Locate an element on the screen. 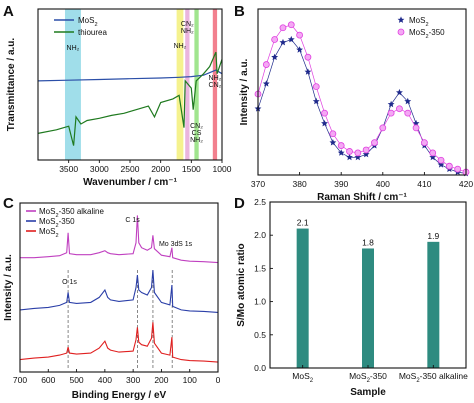  x-tick-label: 200 is located at coordinates (161, 380).